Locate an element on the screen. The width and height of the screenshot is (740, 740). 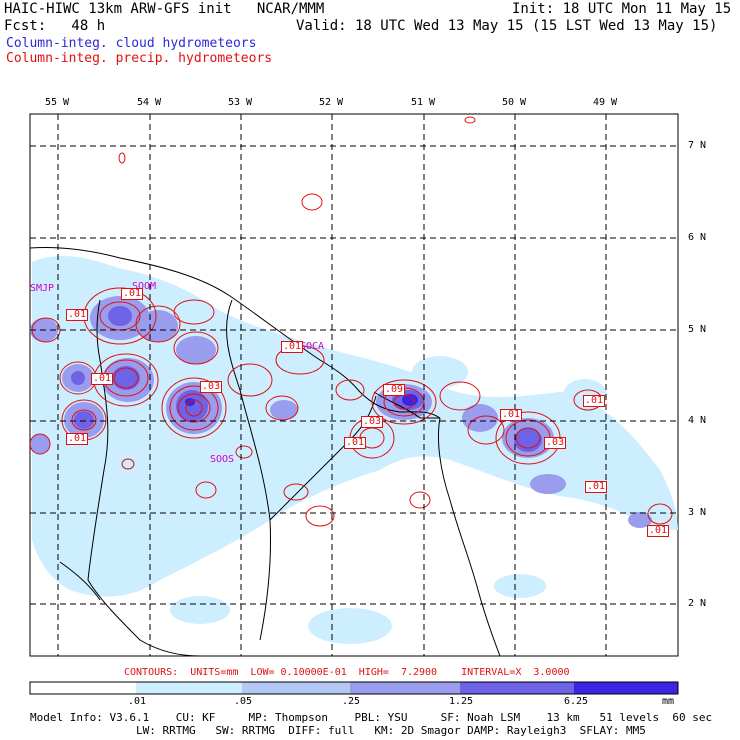
lon-label: 54 W is located at coordinates (149, 102).